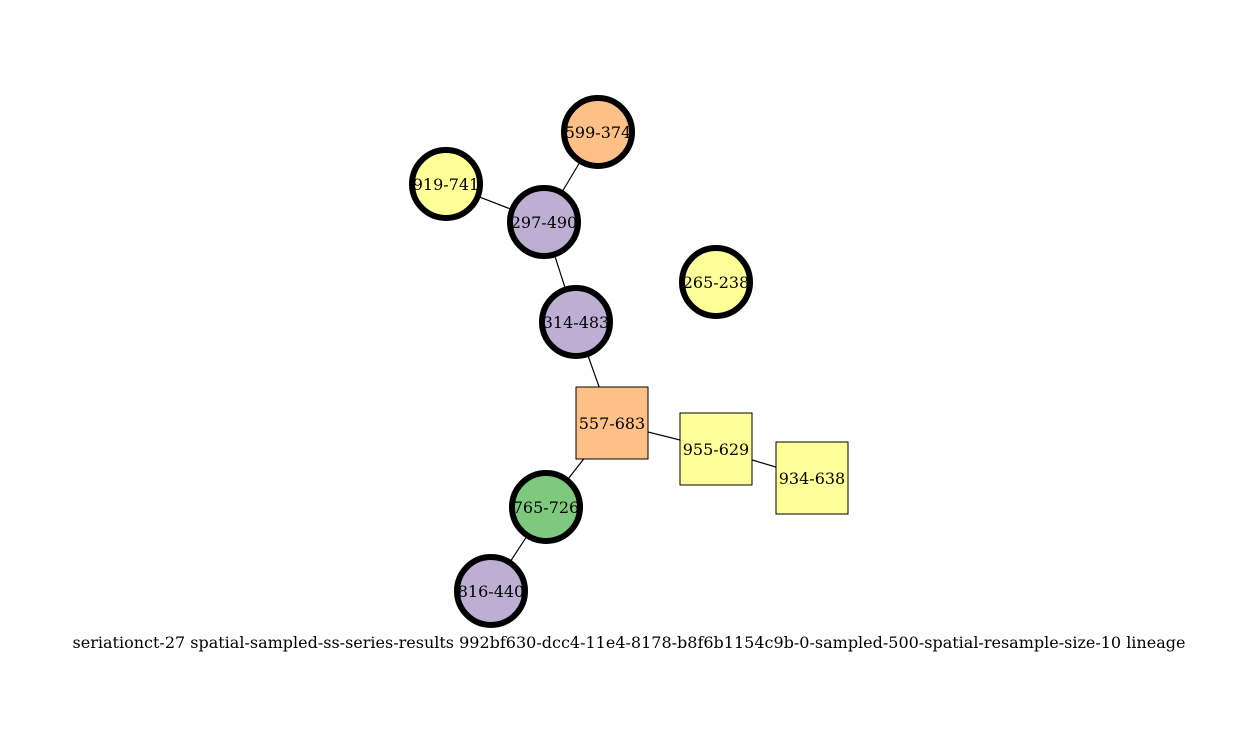 Image resolution: width=1258 pixels, height=753 pixels. I want to click on node-265-238: 265-238, so click(716, 282).